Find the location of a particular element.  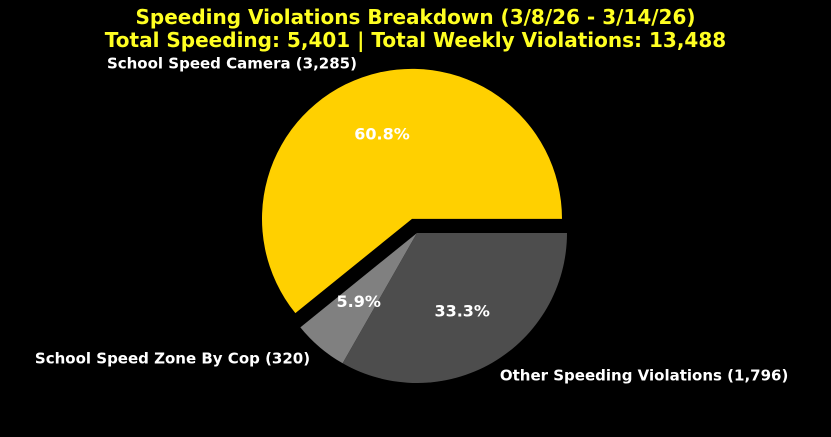

slice-percent-label: 33.3% is located at coordinates (462, 310).